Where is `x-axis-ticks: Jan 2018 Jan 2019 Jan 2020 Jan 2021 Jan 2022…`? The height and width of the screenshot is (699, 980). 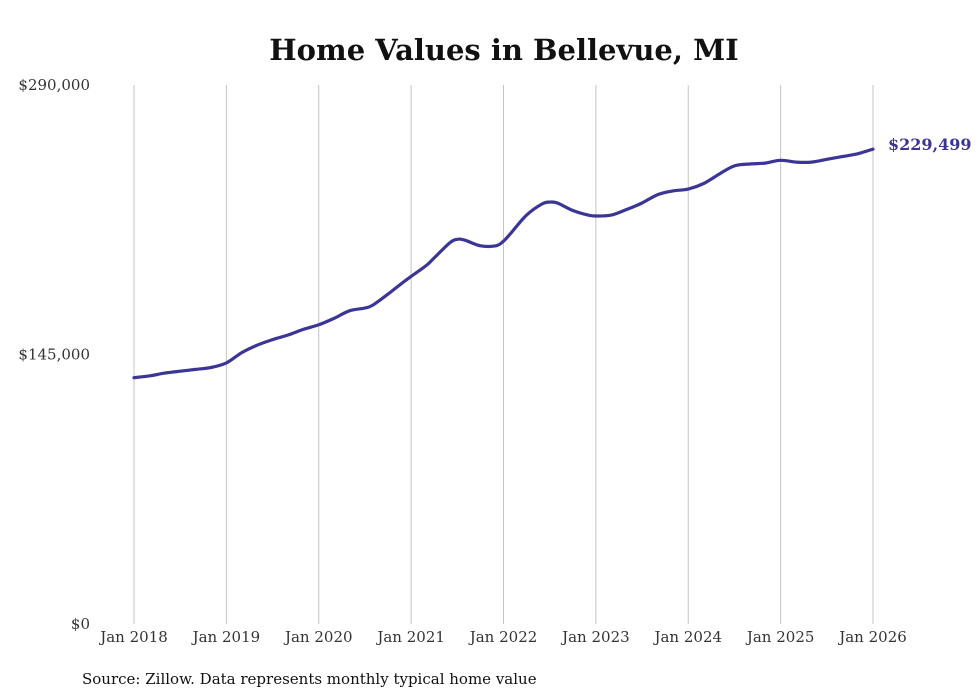 x-axis-ticks: Jan 2018 Jan 2019 Jan 2020 Jan 2021 Jan 2022… is located at coordinates (502, 637).